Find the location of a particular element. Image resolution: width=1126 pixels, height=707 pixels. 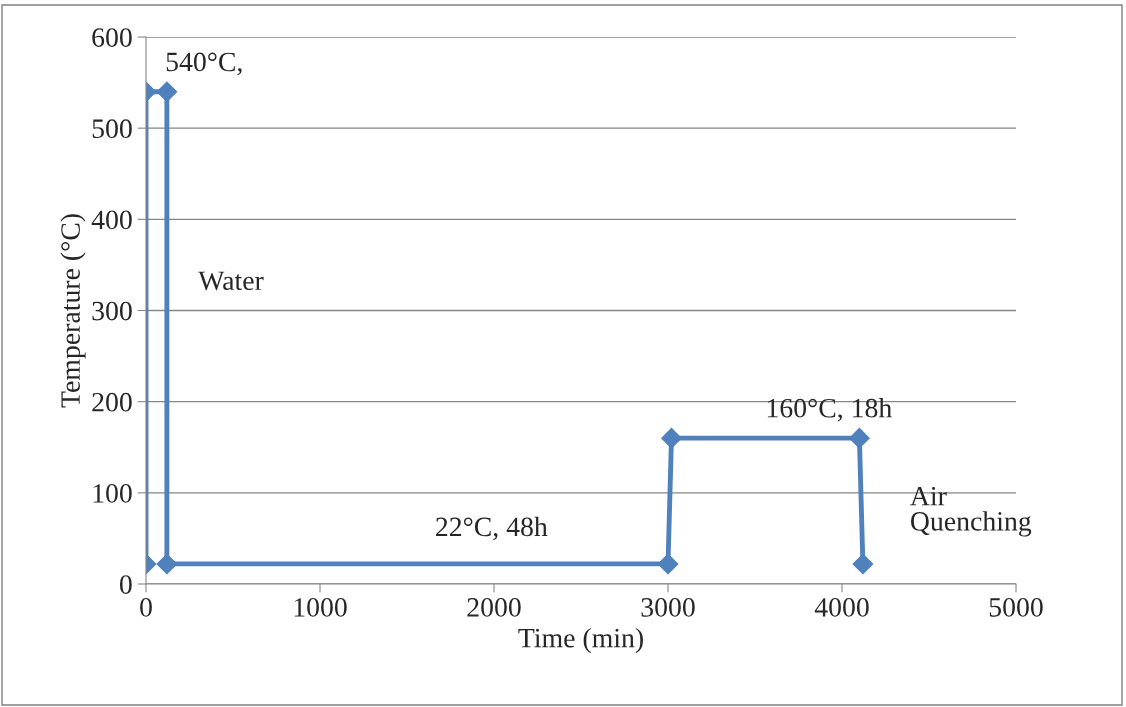

y-tick-label: 300 is located at coordinates (112, 311).